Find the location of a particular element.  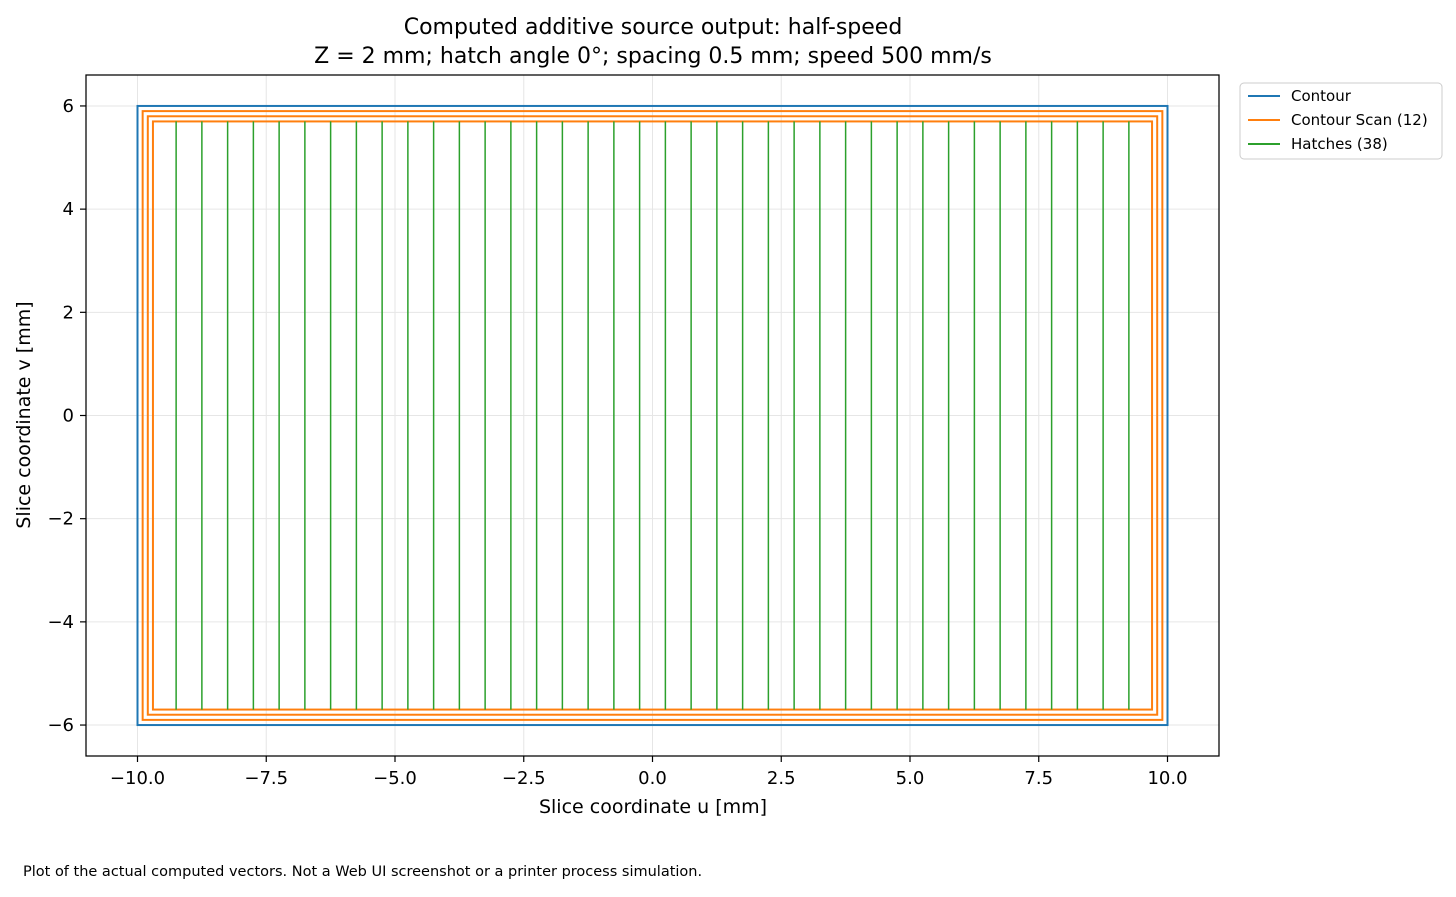

y-tick-label: 0 is located at coordinates (68, 416).